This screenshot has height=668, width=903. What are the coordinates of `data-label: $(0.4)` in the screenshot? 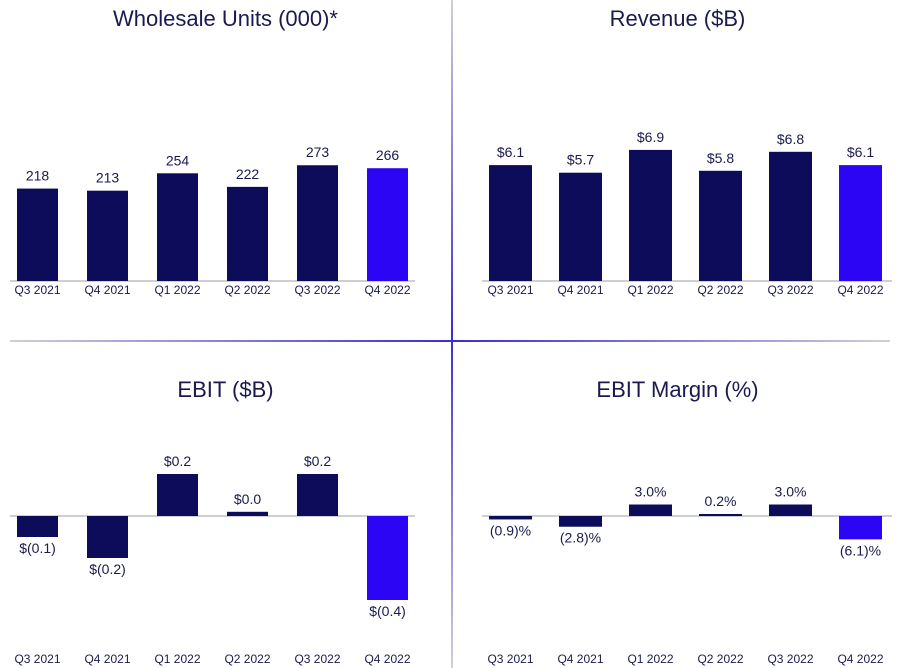 It's located at (387, 611).